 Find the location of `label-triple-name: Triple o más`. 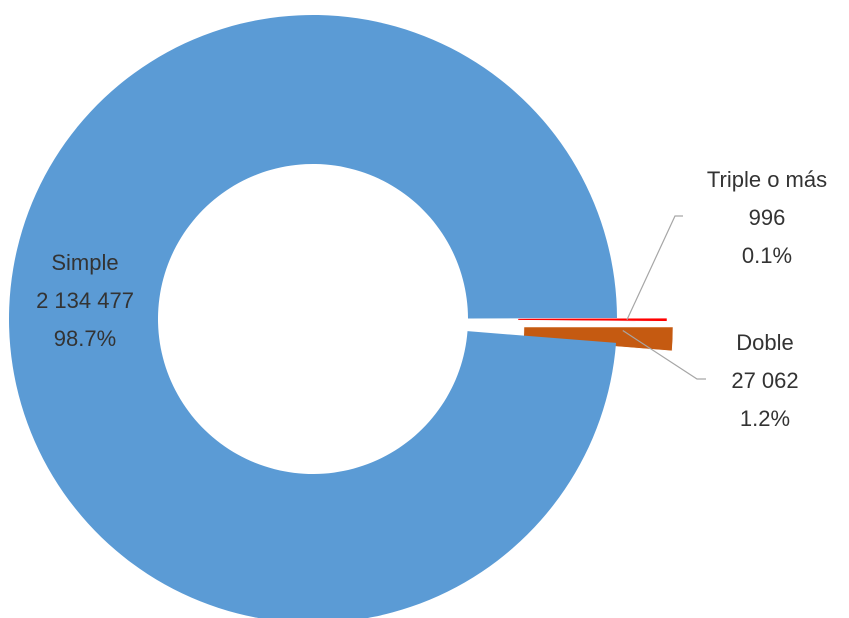

label-triple-name: Triple o más is located at coordinates (767, 179).